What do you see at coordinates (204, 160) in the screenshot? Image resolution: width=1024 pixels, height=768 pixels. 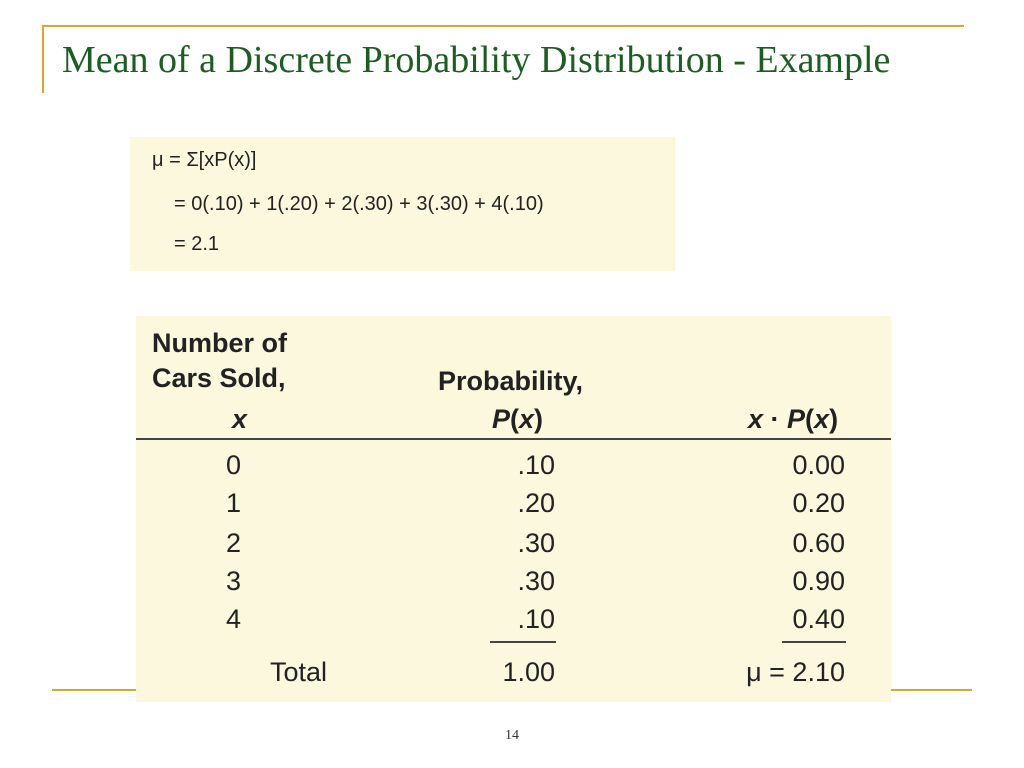 I see `formula-line-1: μ = Σ[xP(x)]` at bounding box center [204, 160].